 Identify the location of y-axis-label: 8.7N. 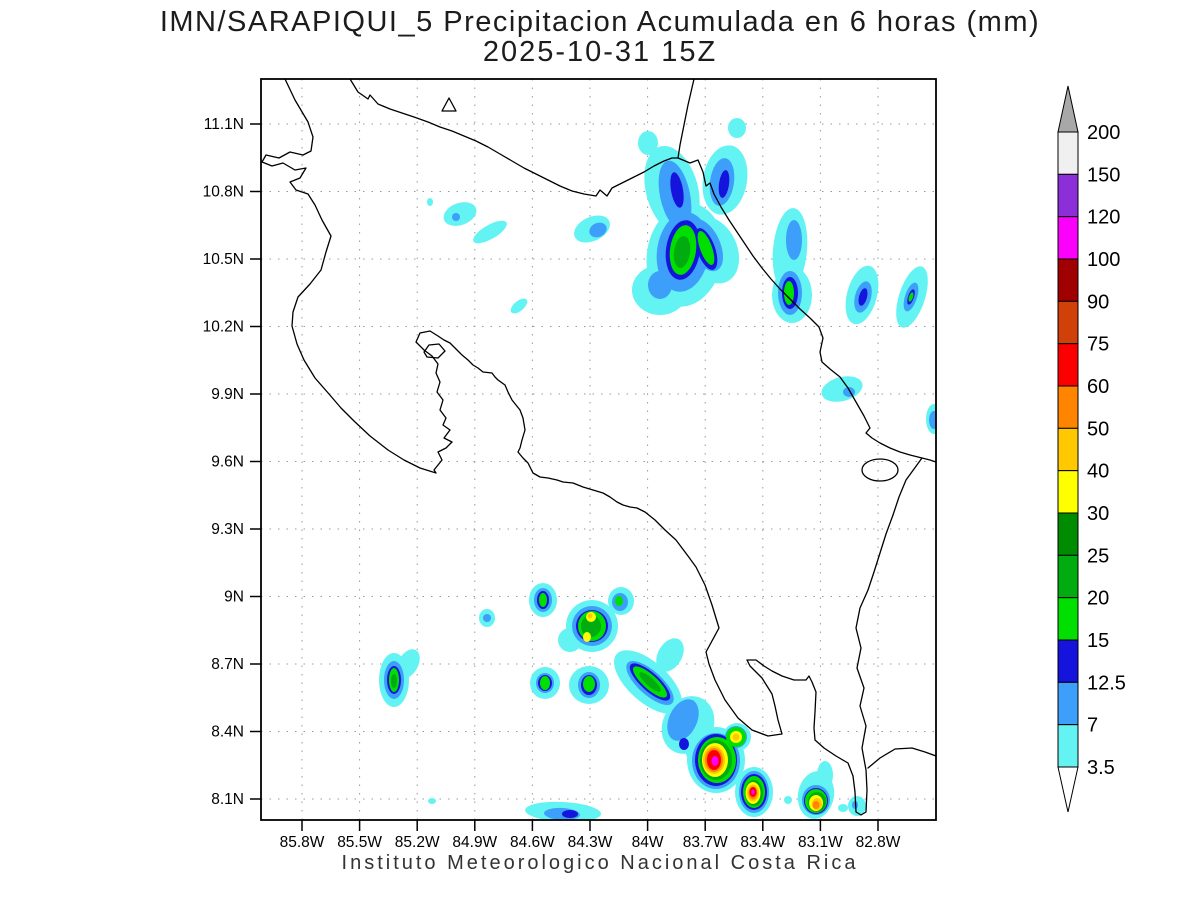
(227, 664).